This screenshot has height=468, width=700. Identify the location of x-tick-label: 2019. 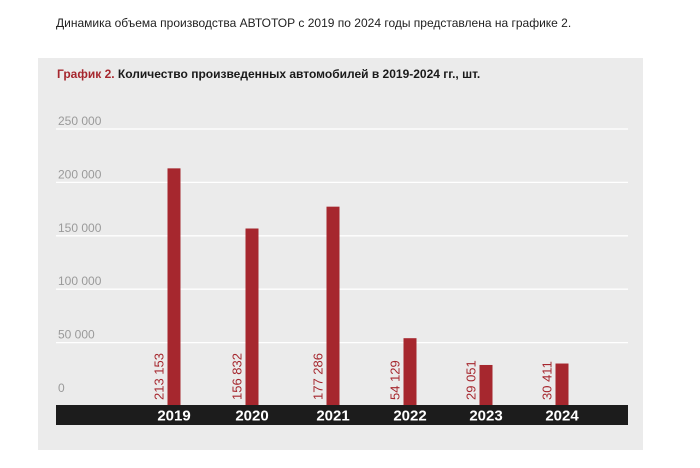
(173, 416).